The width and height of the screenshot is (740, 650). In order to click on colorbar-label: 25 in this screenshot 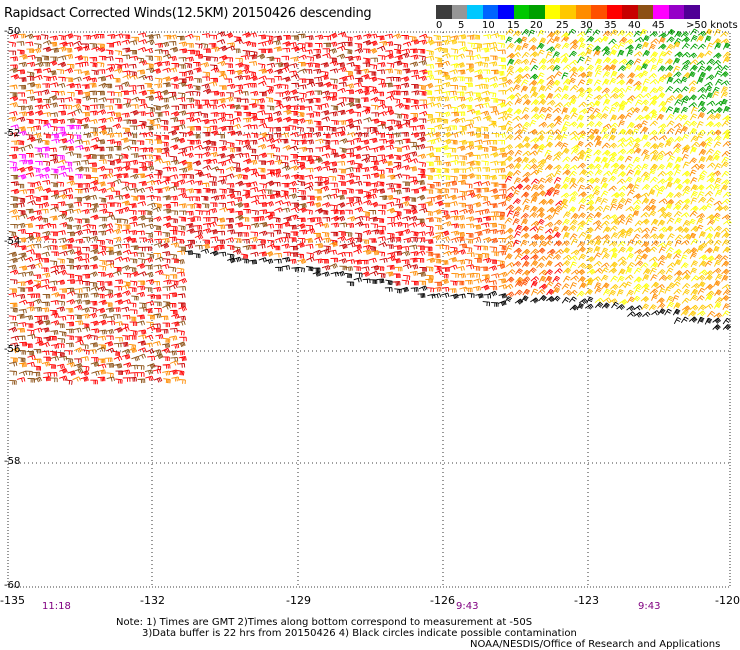, I will do `click(562, 25)`.